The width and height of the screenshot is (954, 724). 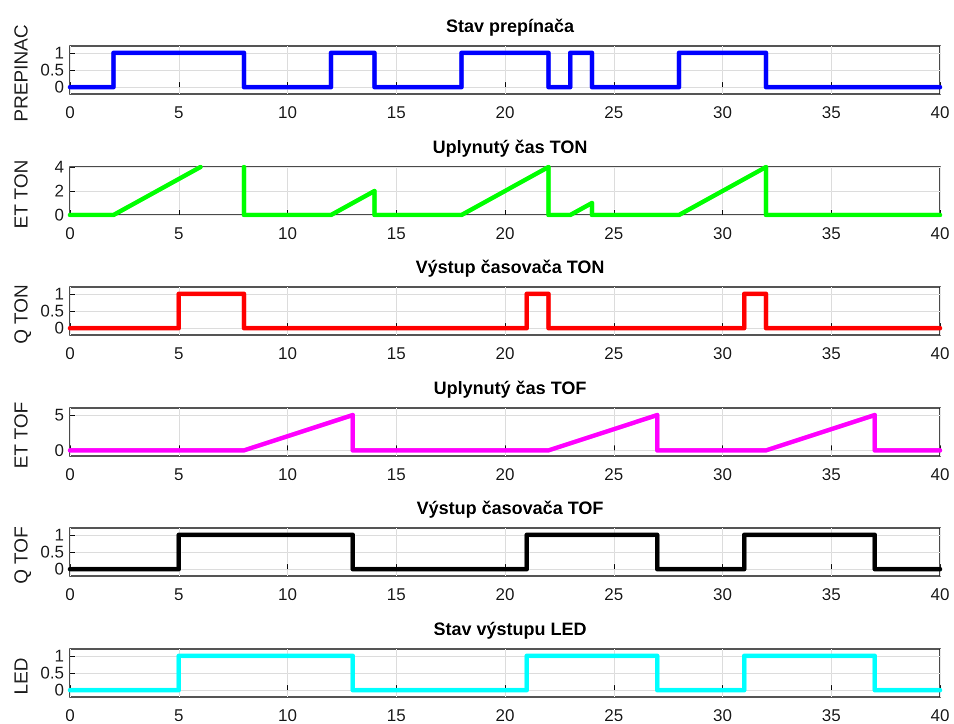 I want to click on chart-title: Stav prepínača, so click(x=511, y=26).